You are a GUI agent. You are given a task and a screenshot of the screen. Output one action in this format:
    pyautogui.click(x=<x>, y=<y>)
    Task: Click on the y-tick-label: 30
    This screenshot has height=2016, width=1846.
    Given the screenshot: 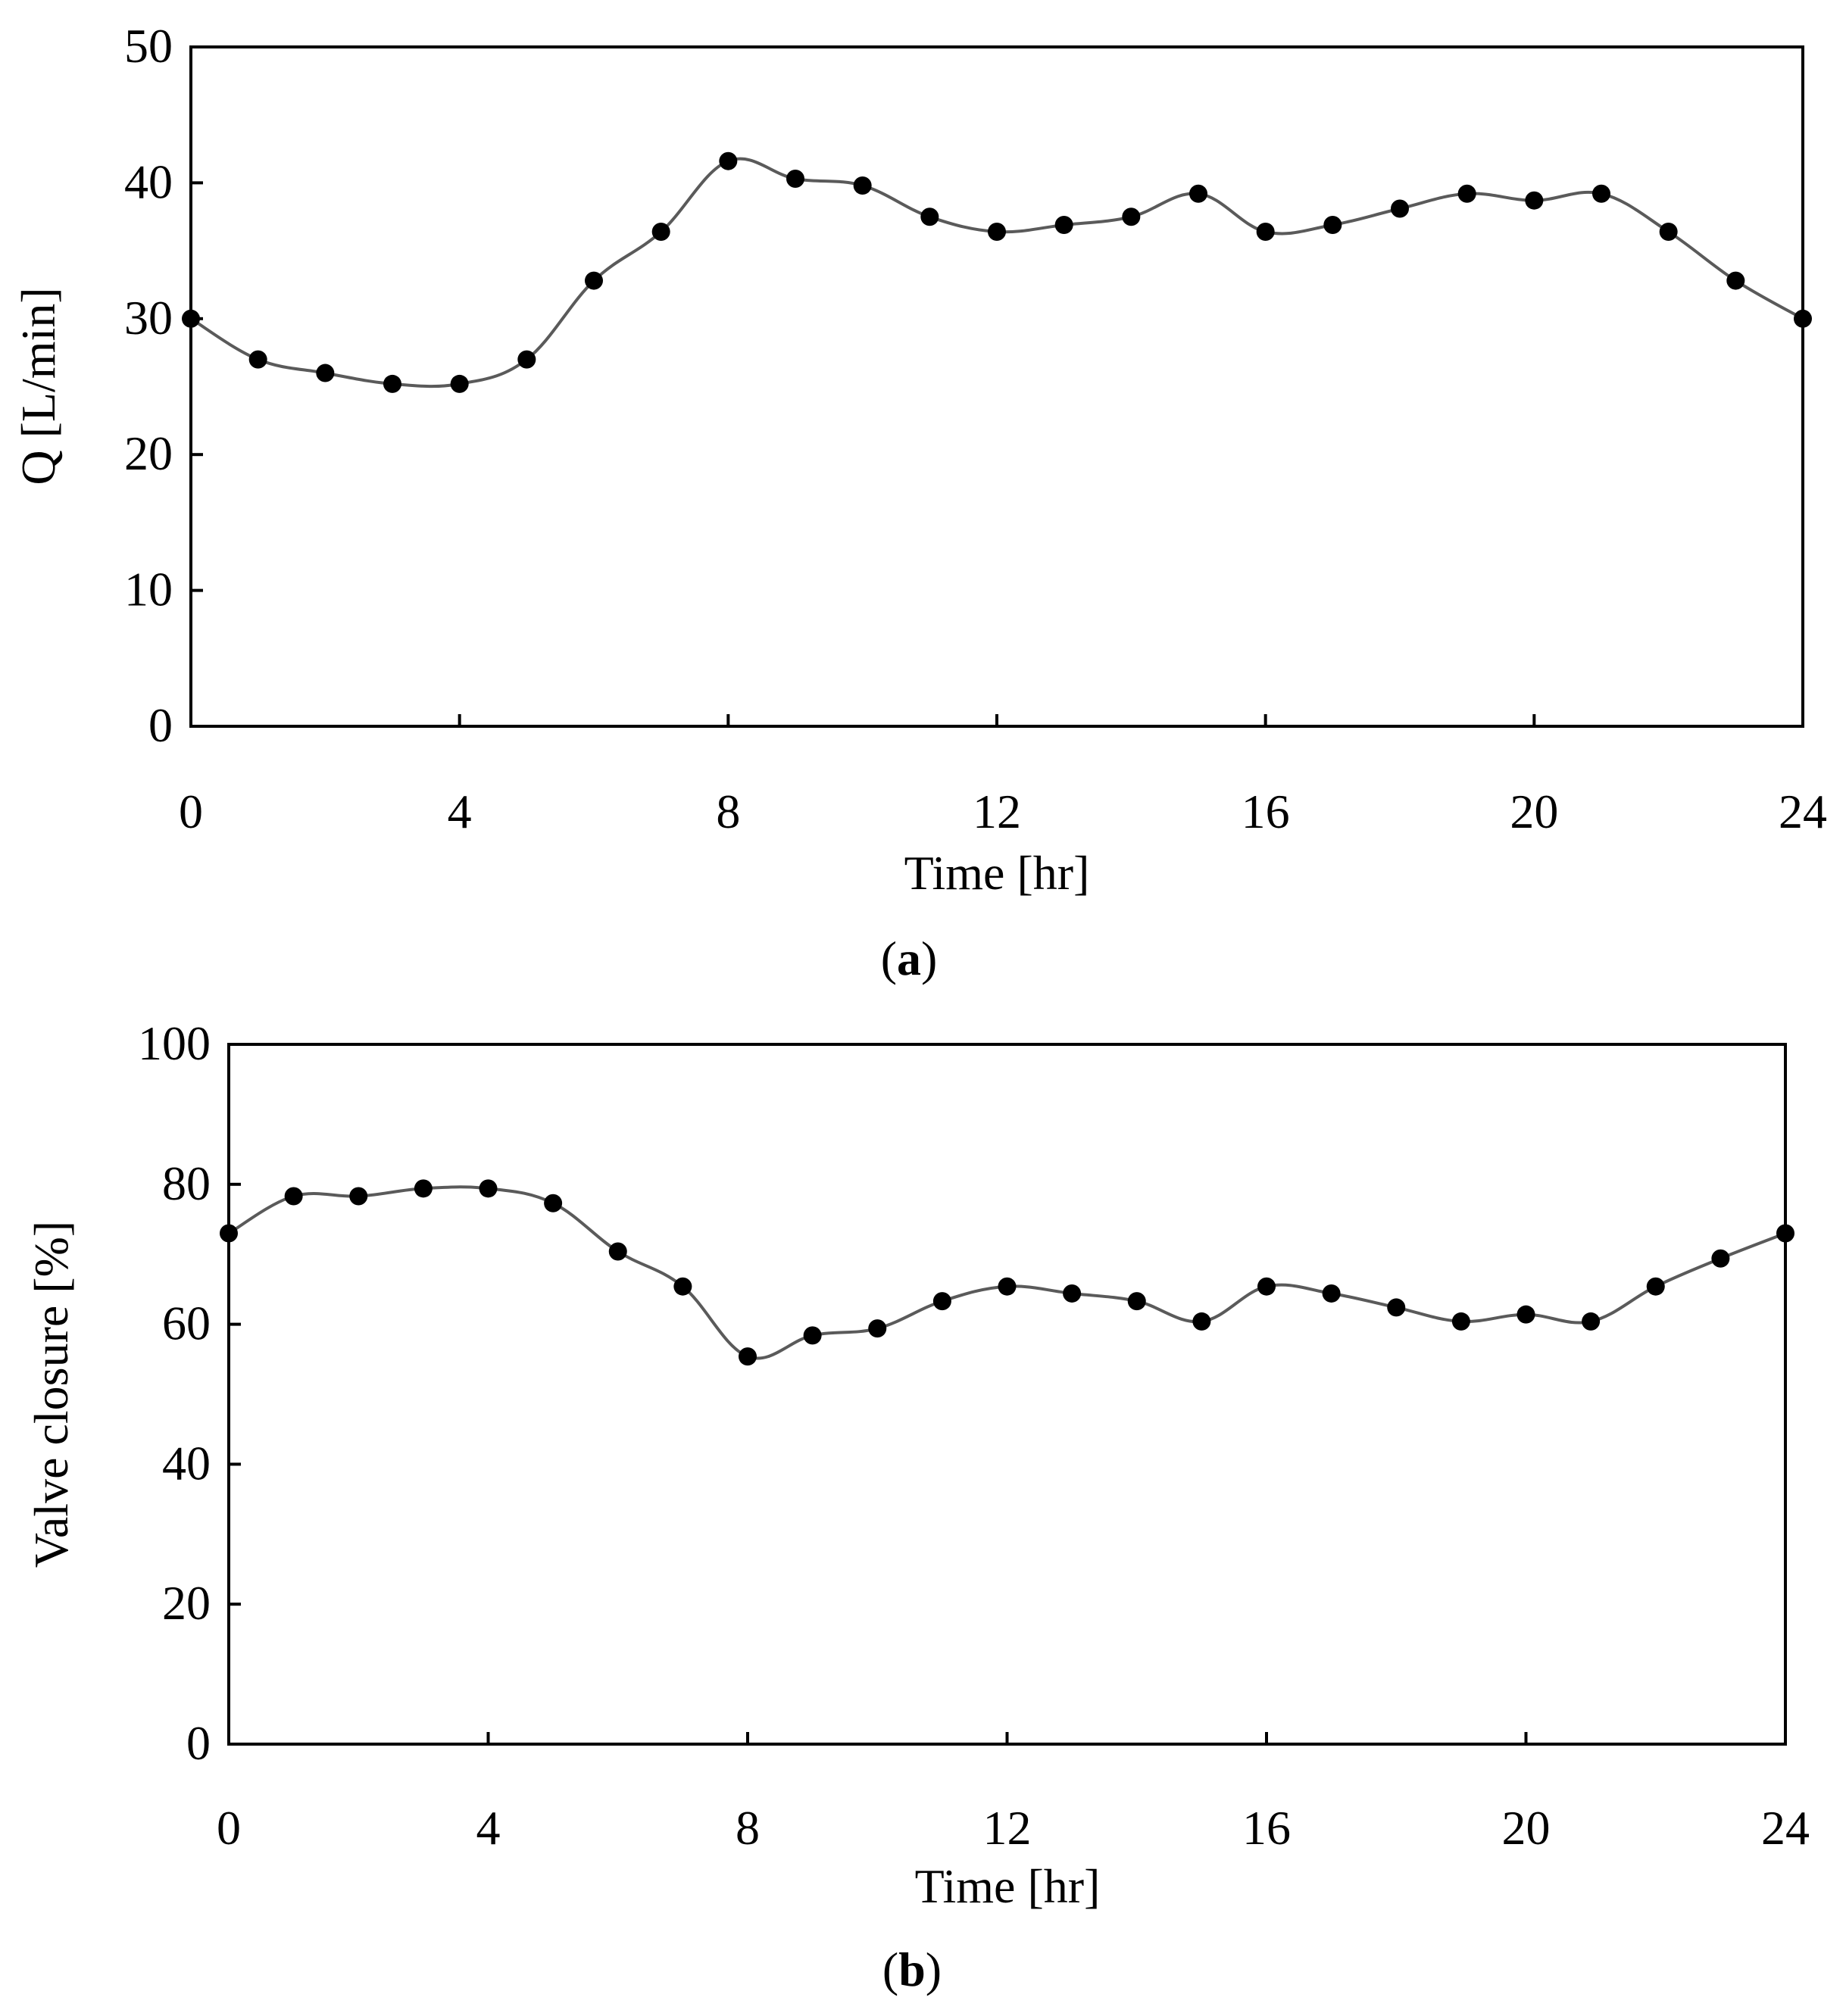 What is the action you would take?
    pyautogui.click(x=148, y=318)
    